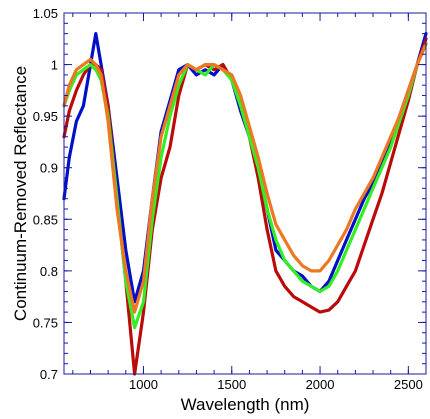  What do you see at coordinates (45, 322) in the screenshot?
I see `y-tick-label: 0.75` at bounding box center [45, 322].